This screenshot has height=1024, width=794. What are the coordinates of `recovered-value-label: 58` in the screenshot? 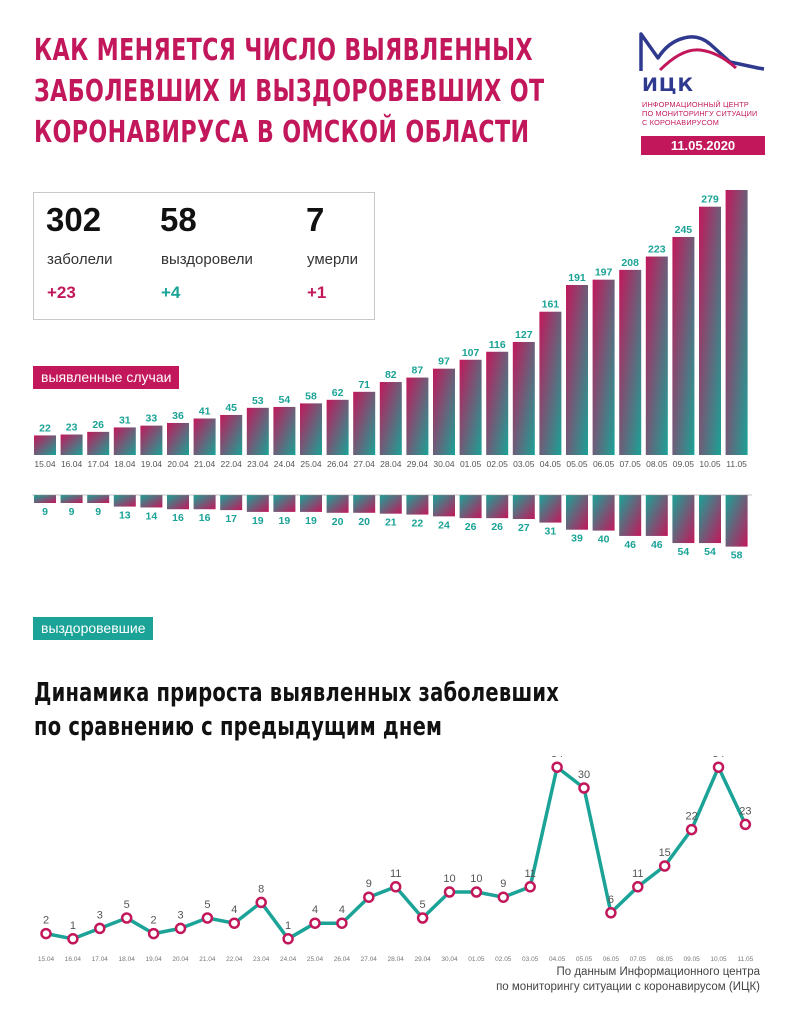 It's located at (737, 556).